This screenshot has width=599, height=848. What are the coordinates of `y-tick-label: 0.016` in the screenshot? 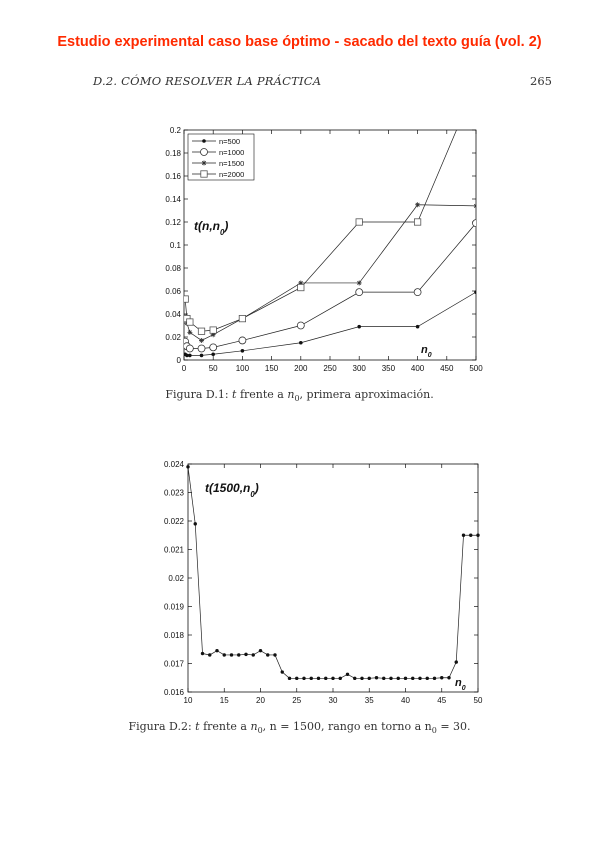 It's located at (174, 692).